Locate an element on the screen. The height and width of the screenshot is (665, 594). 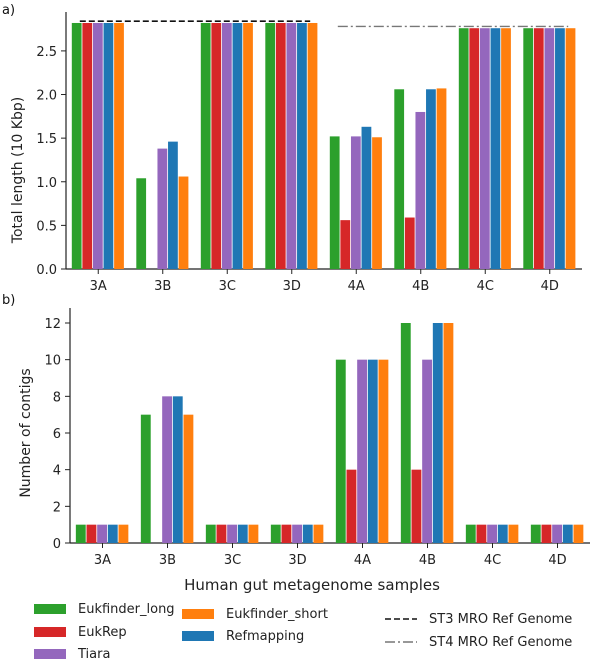
bar-refmapping-3d is located at coordinates (307, 533).